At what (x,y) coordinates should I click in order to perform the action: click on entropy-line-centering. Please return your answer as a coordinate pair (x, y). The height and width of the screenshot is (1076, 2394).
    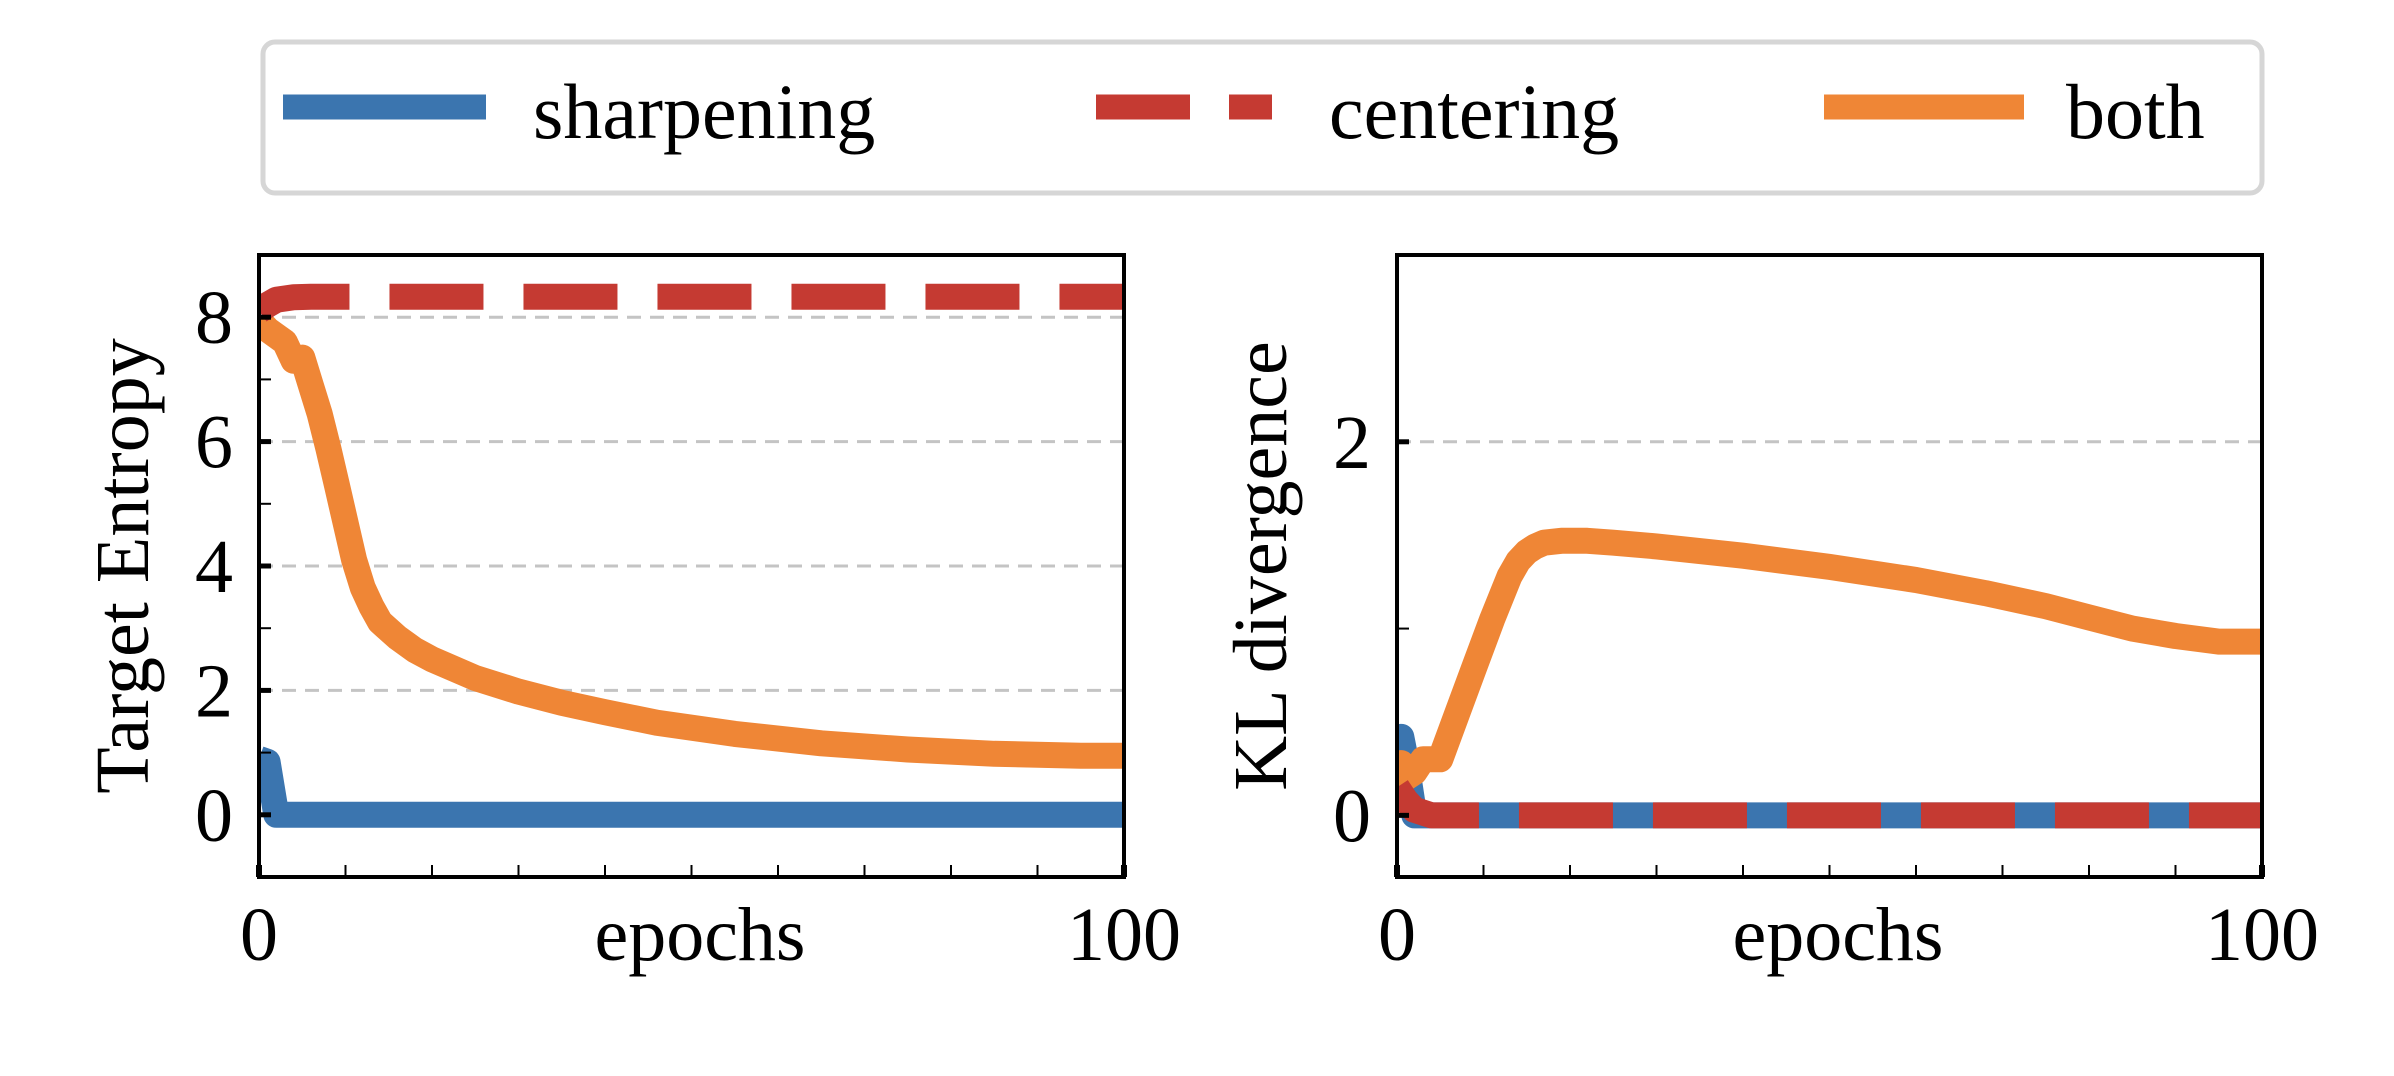
    Looking at the image, I should click on (691, 302).